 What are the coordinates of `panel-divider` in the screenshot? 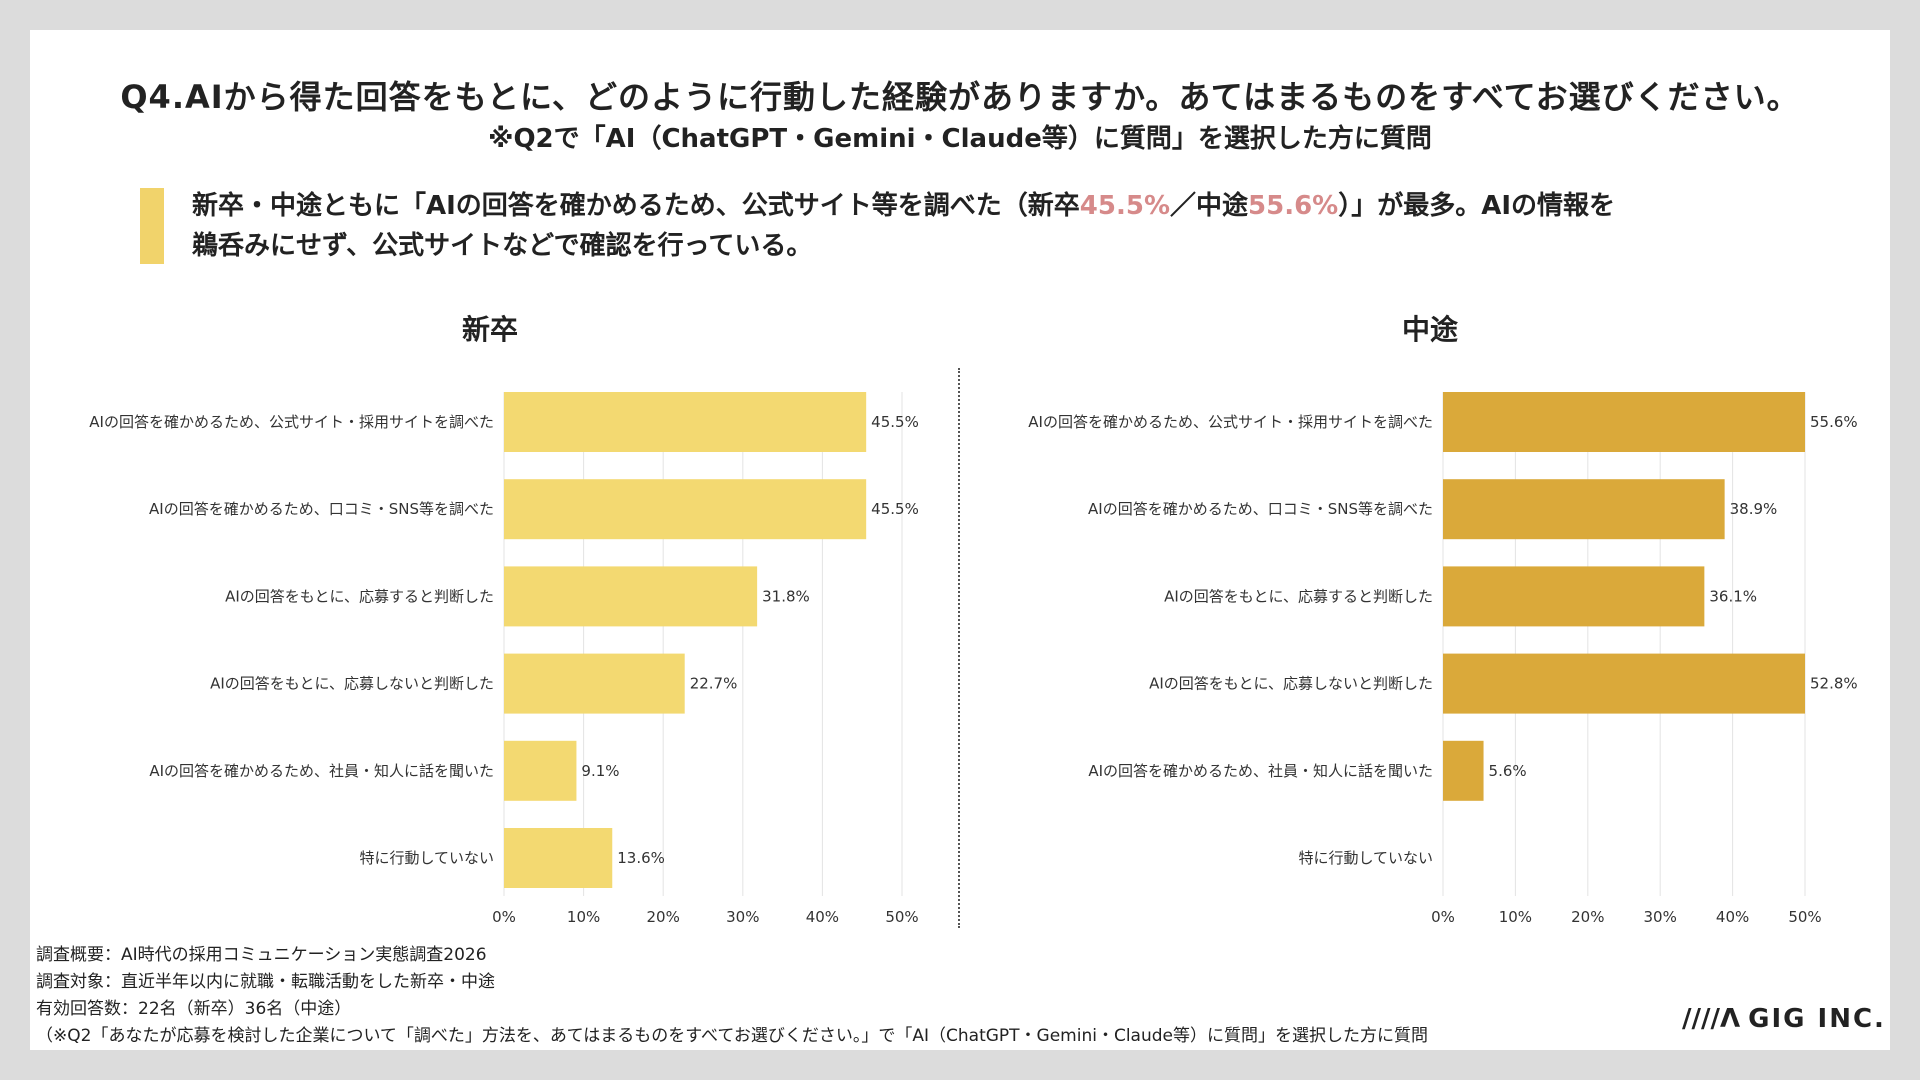 It's located at (959, 648).